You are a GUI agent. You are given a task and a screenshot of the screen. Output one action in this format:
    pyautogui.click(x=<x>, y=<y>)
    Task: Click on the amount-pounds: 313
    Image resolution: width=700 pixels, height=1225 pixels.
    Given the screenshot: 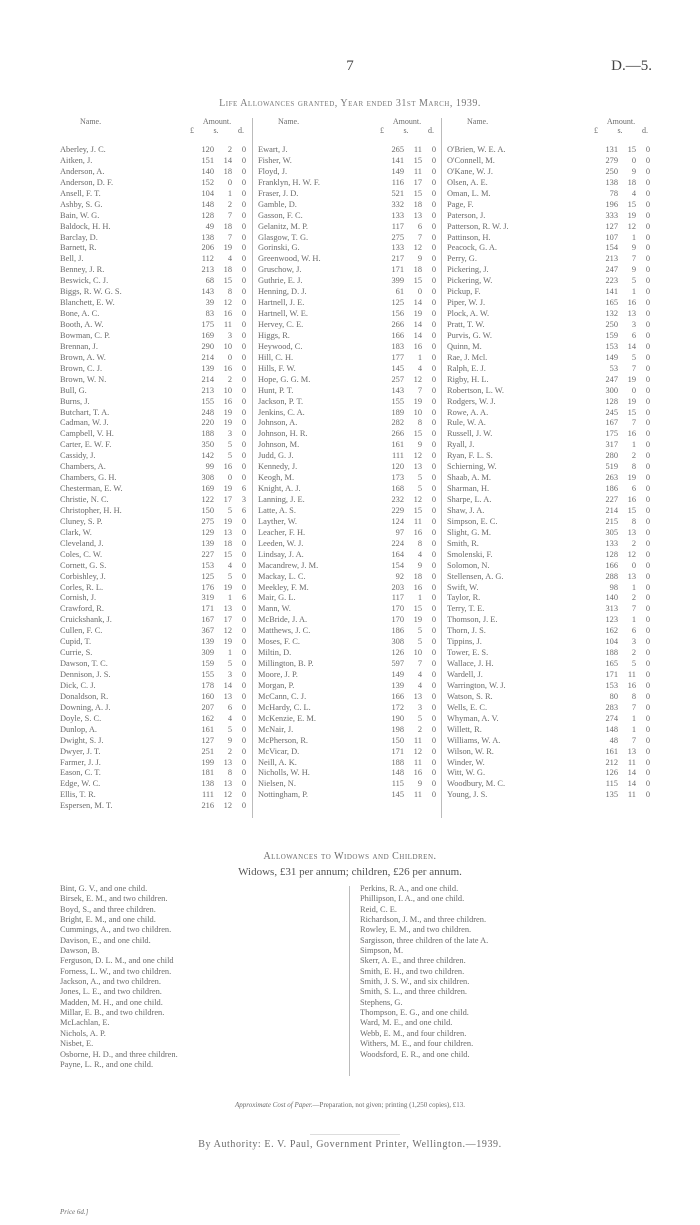 What is the action you would take?
    pyautogui.click(x=611, y=609)
    